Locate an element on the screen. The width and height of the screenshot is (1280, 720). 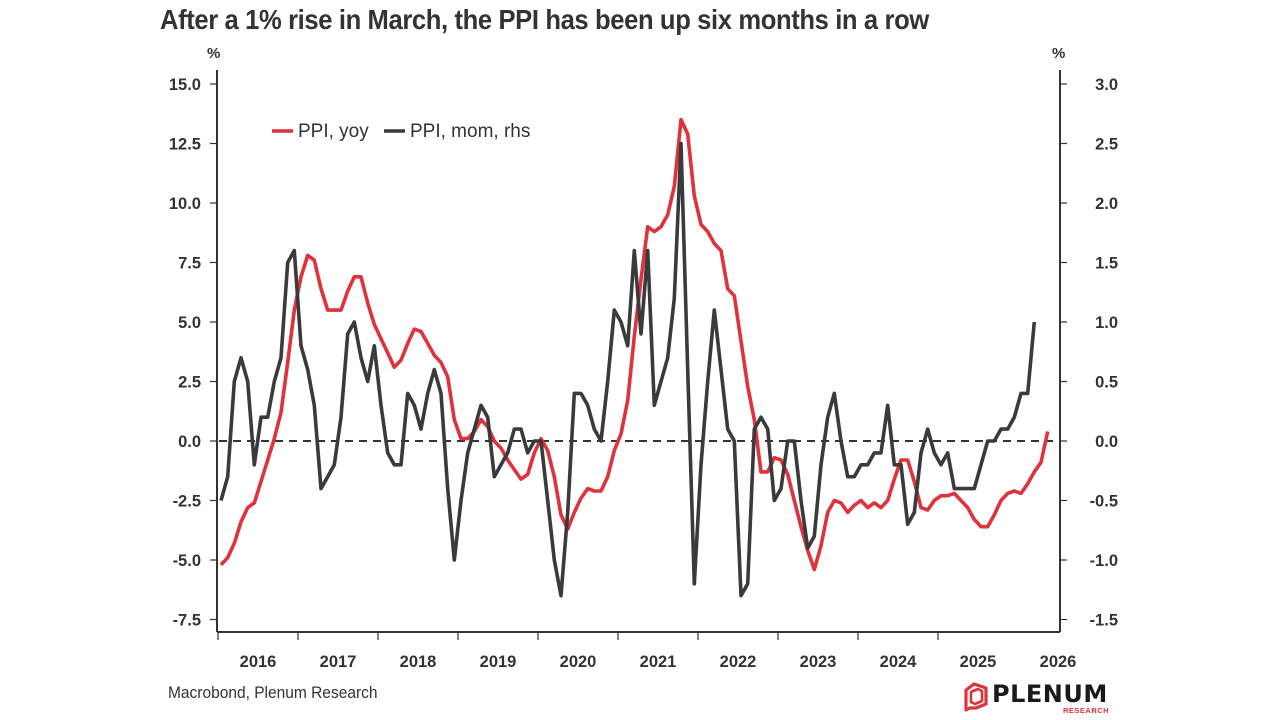
right-tick-label: 2.5 is located at coordinates (1106, 145).